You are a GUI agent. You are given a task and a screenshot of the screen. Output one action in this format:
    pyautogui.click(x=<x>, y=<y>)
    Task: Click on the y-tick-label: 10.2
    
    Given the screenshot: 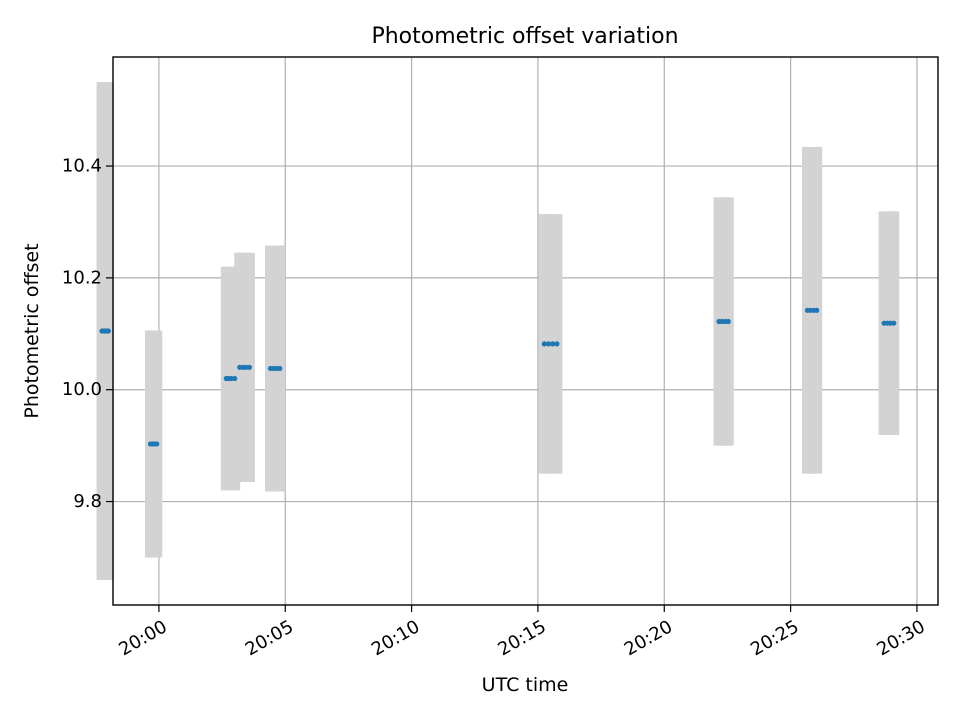 What is the action you would take?
    pyautogui.click(x=82, y=277)
    